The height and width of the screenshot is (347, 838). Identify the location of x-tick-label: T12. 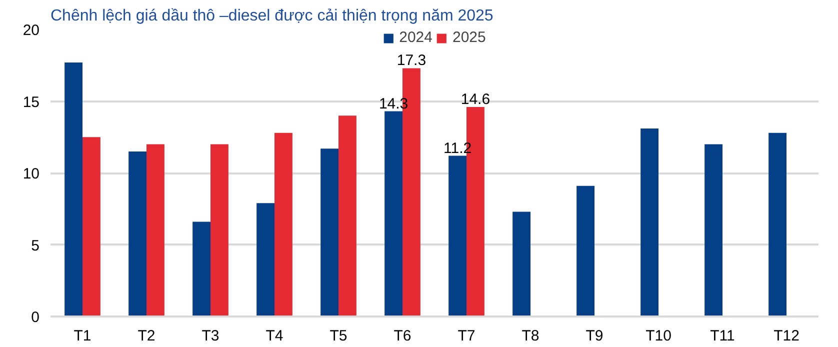
(787, 336).